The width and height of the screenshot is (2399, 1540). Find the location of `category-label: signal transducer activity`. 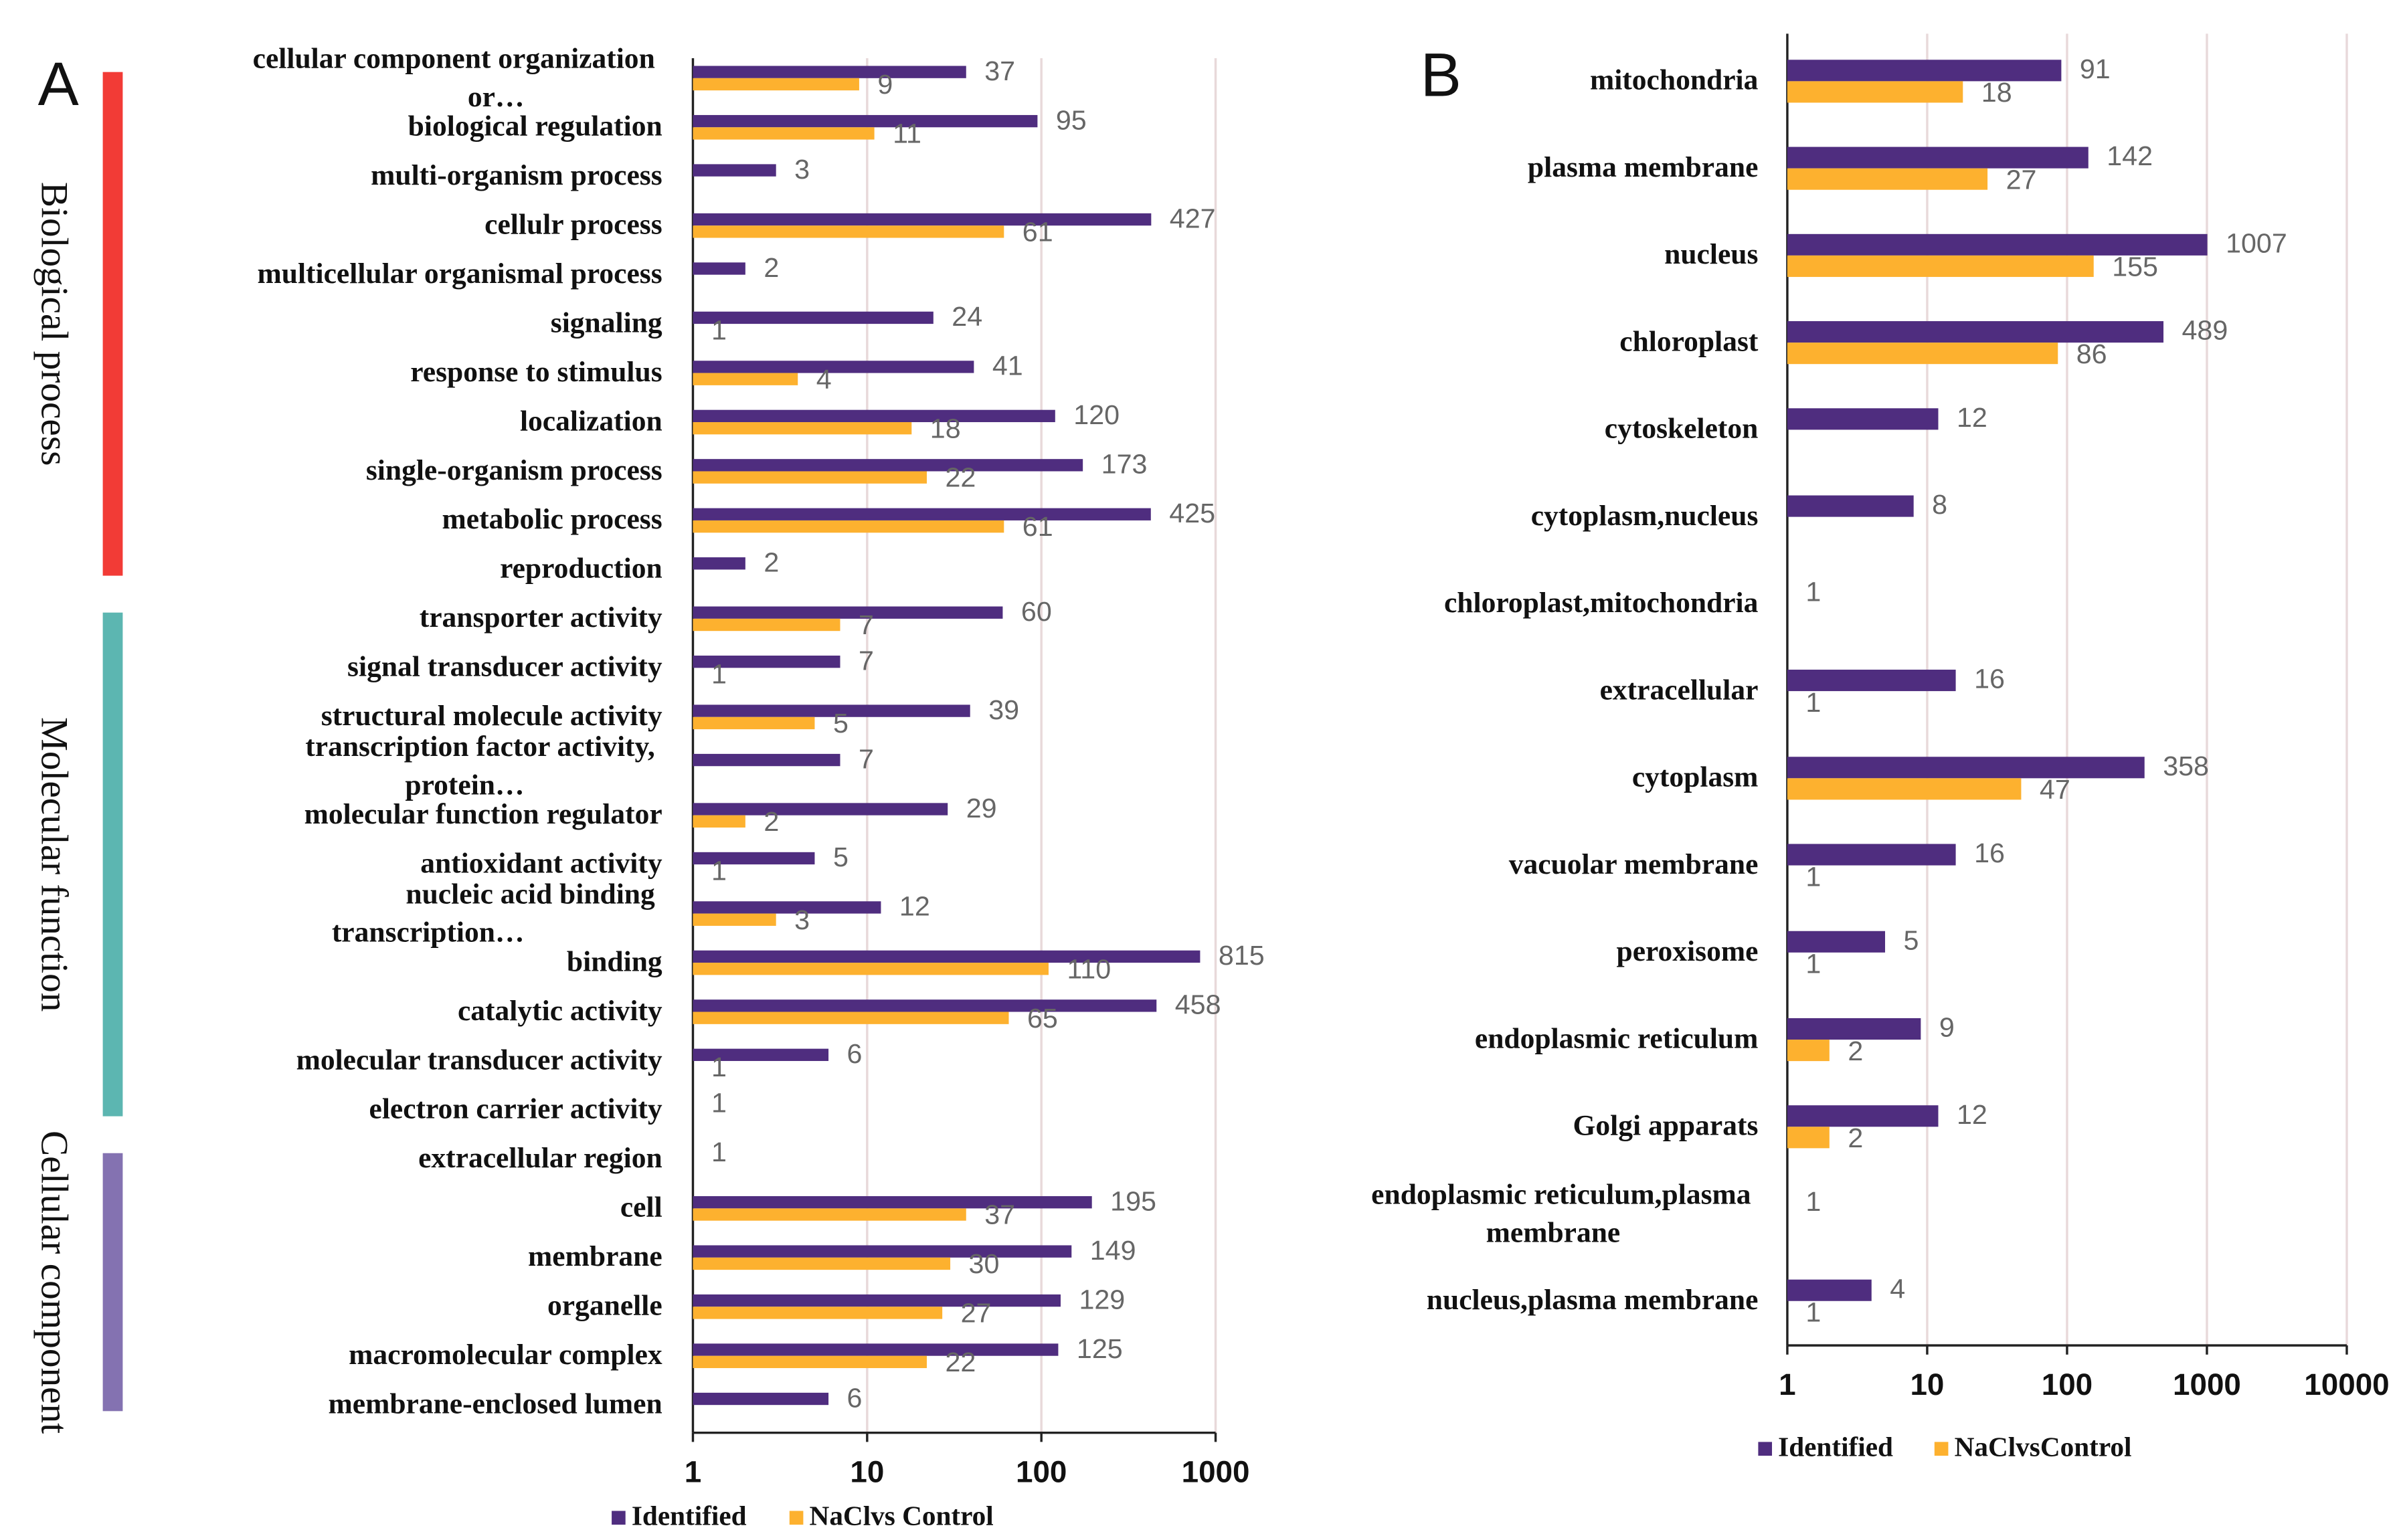

category-label: signal transducer activity is located at coordinates (504, 667).